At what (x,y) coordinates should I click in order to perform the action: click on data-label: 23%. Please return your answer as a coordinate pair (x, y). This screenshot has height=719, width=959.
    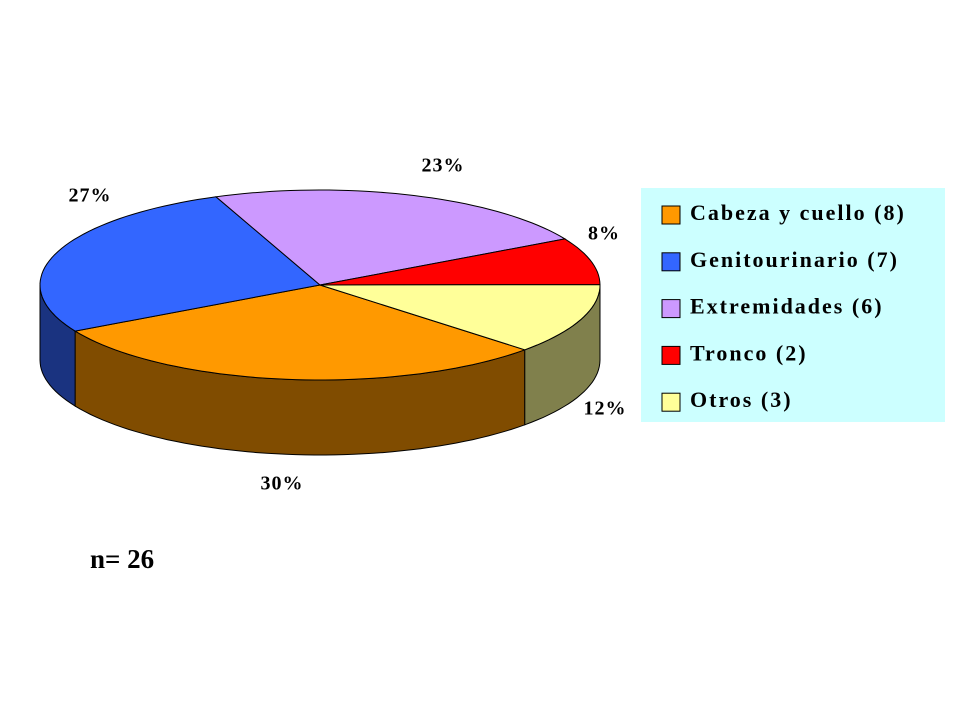
    Looking at the image, I should click on (443, 166).